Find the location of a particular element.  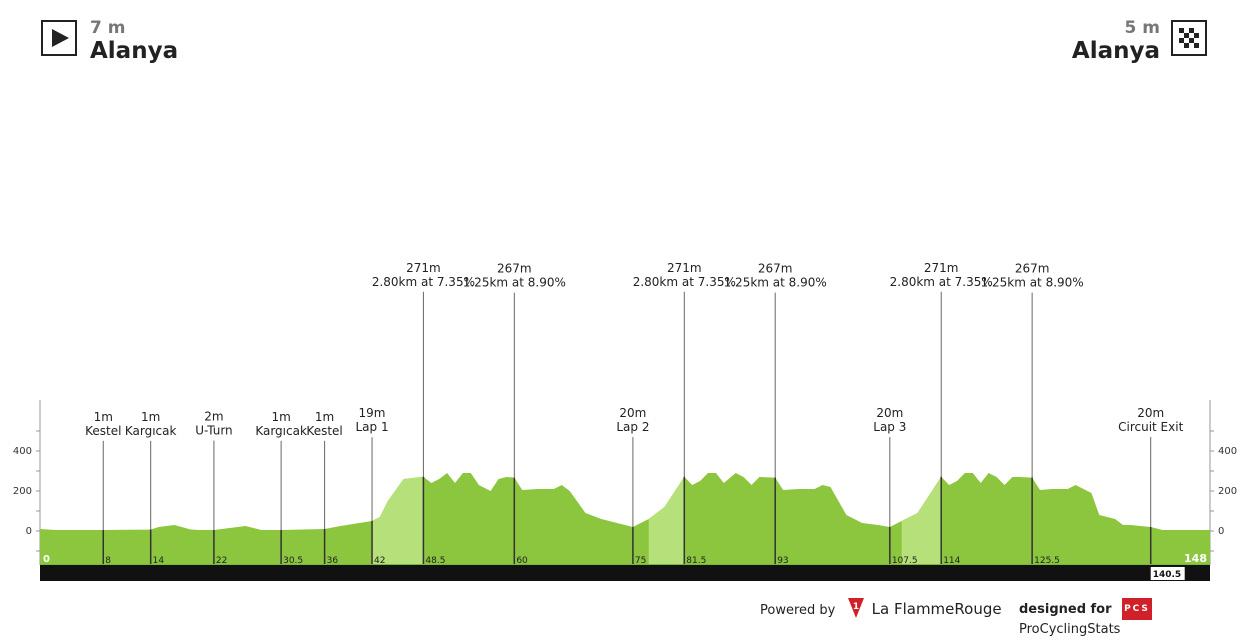

x-tick-label: 48.5 is located at coordinates (435, 561).